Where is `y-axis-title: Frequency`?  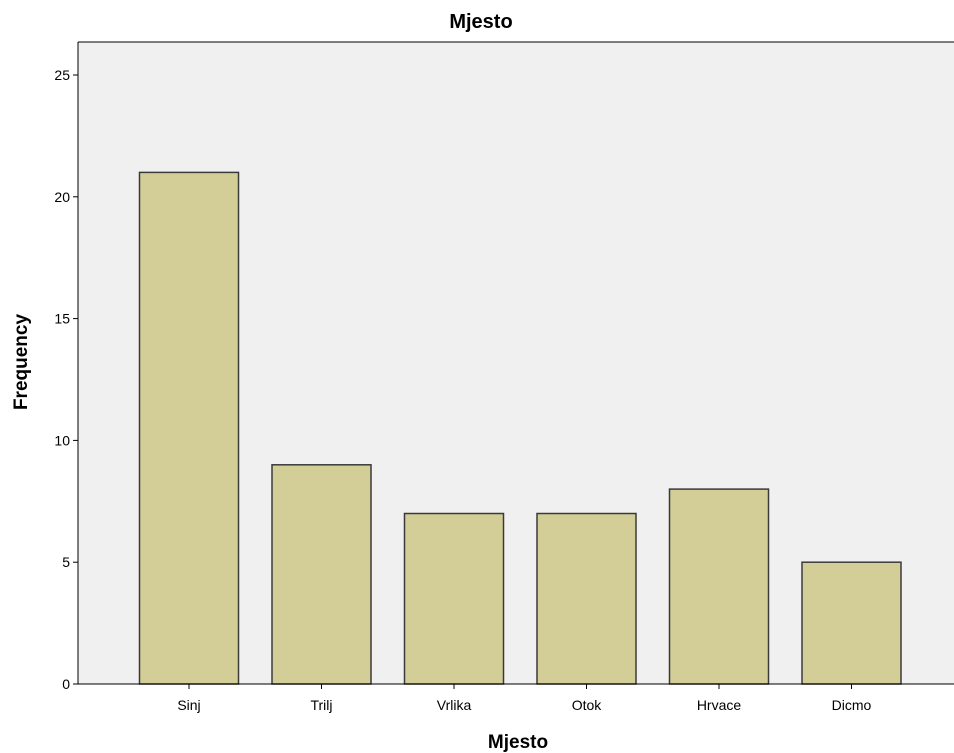
y-axis-title: Frequency is located at coordinates (21, 362).